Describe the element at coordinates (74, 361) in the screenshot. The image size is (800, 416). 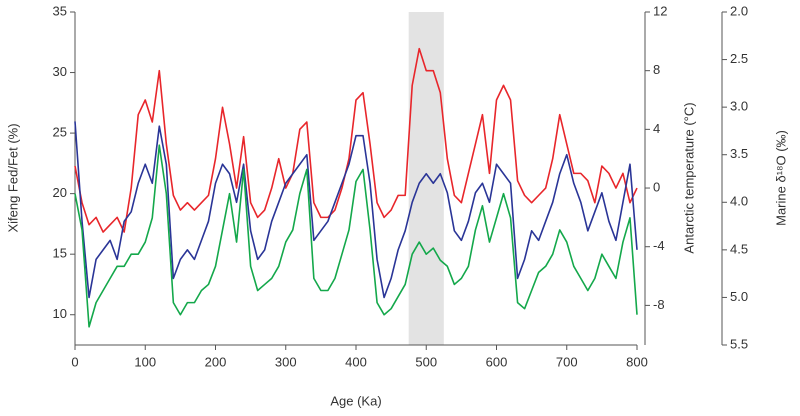
I see `x-tick-label: 0` at that location.